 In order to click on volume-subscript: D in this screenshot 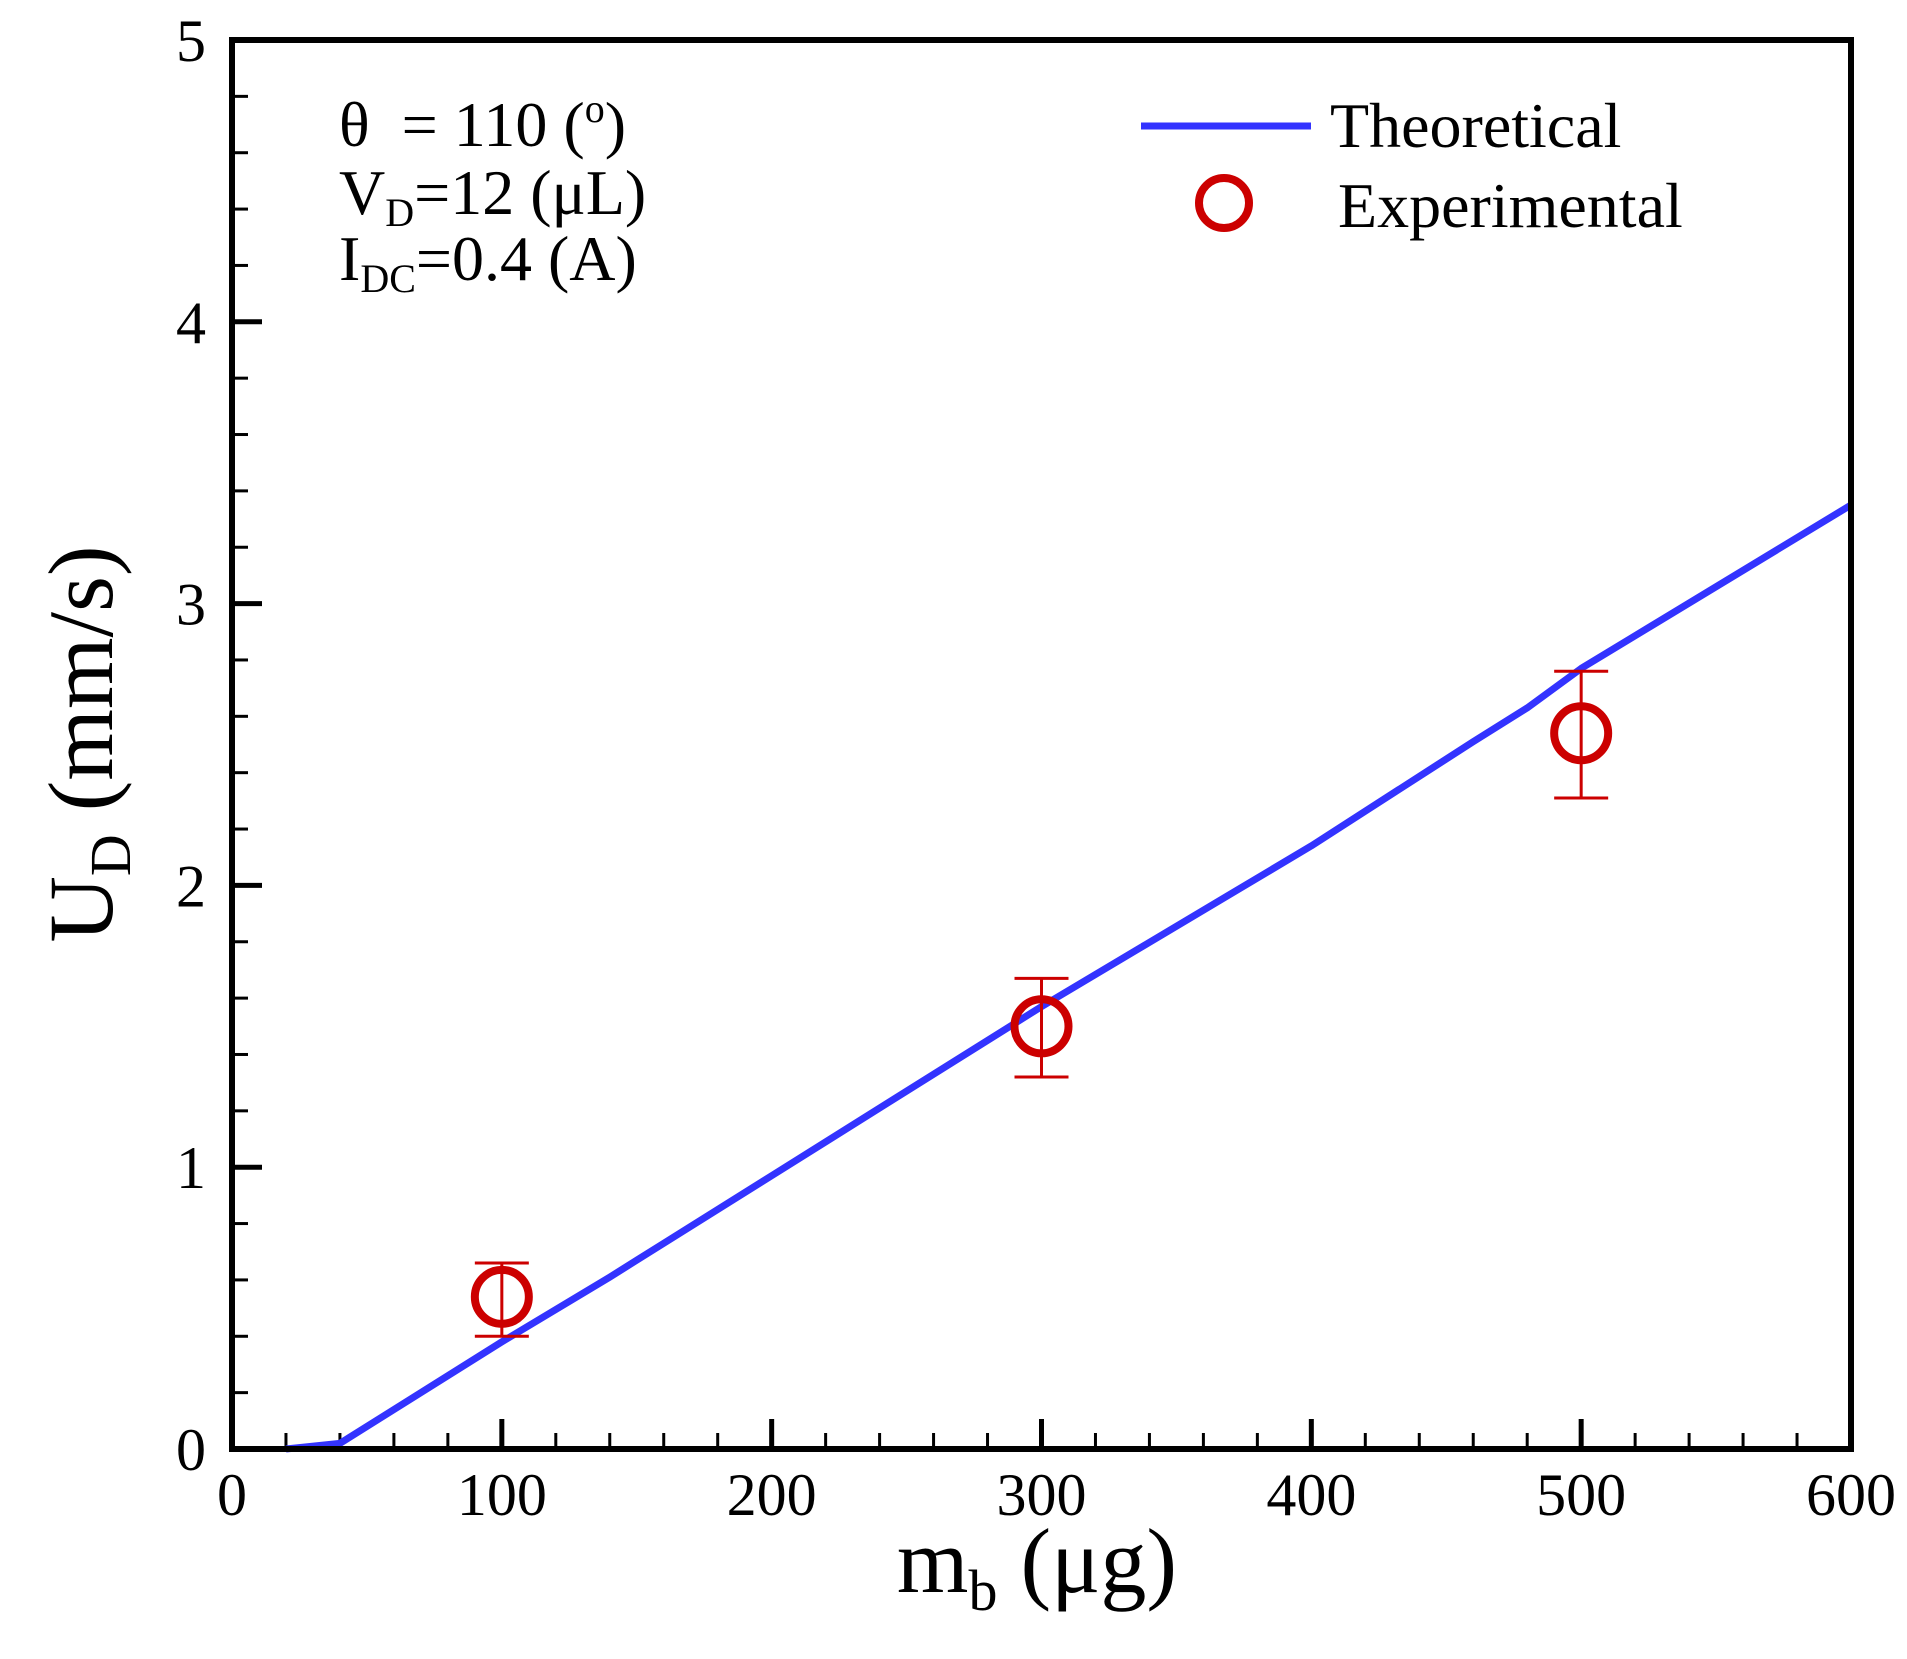, I will do `click(399, 212)`.